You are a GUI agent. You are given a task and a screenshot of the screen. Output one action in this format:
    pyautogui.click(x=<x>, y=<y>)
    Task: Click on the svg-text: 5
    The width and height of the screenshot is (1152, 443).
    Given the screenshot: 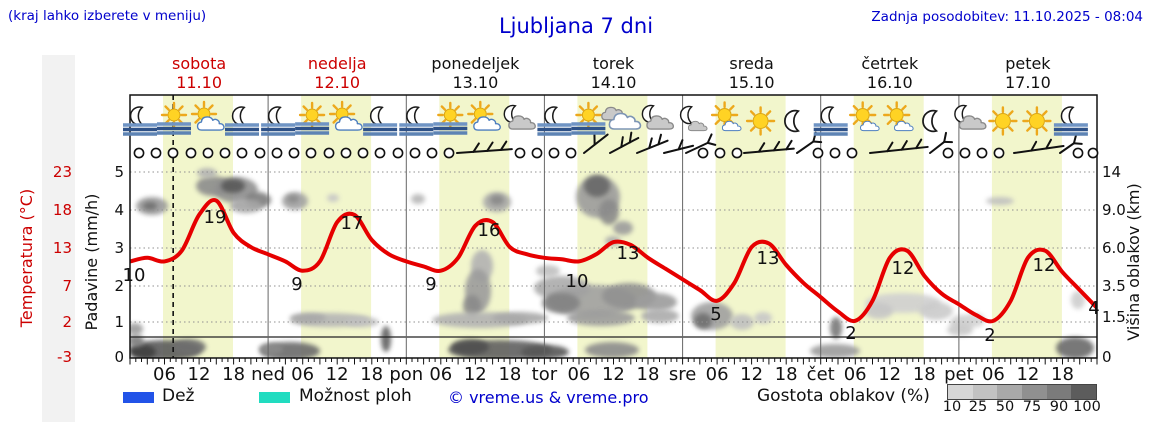 What is the action you would take?
    pyautogui.click(x=715, y=314)
    